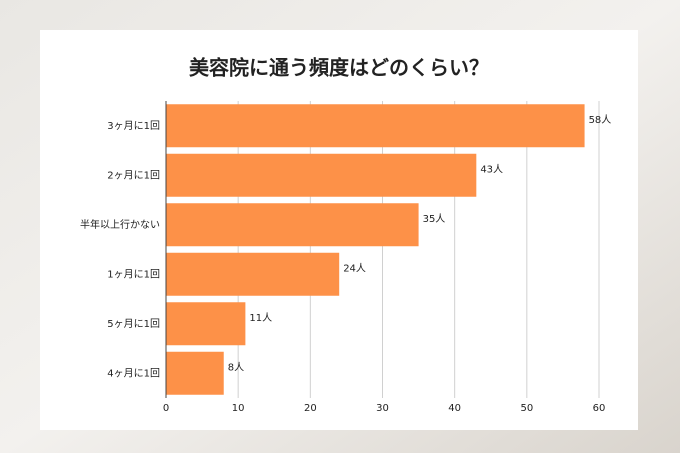 The width and height of the screenshot is (680, 453). Describe the element at coordinates (526, 408) in the screenshot. I see `x-tick-label: 50` at that location.